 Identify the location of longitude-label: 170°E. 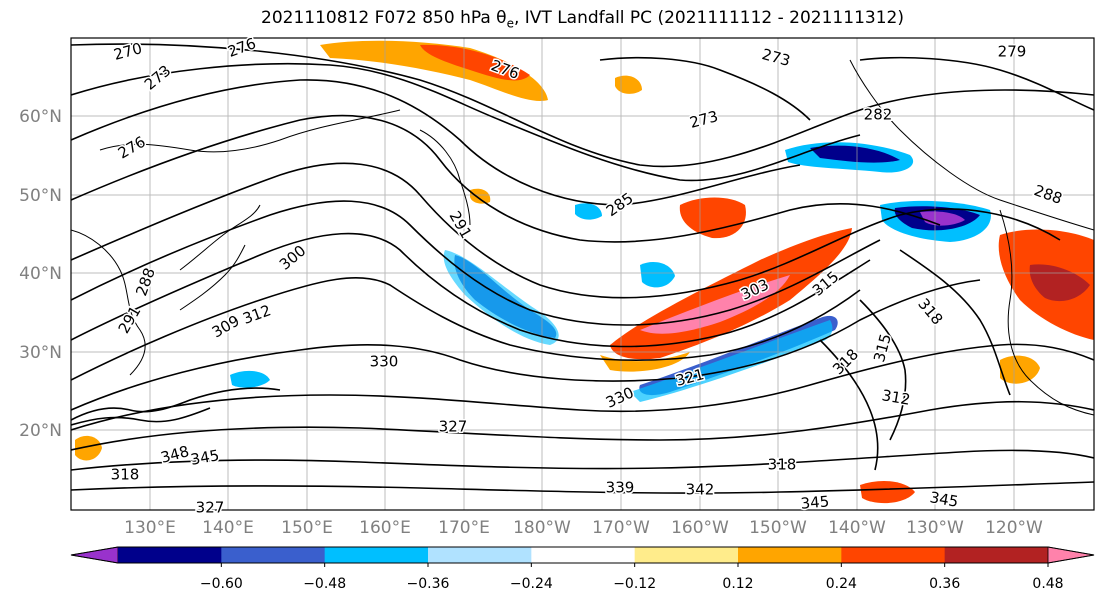
(464, 528).